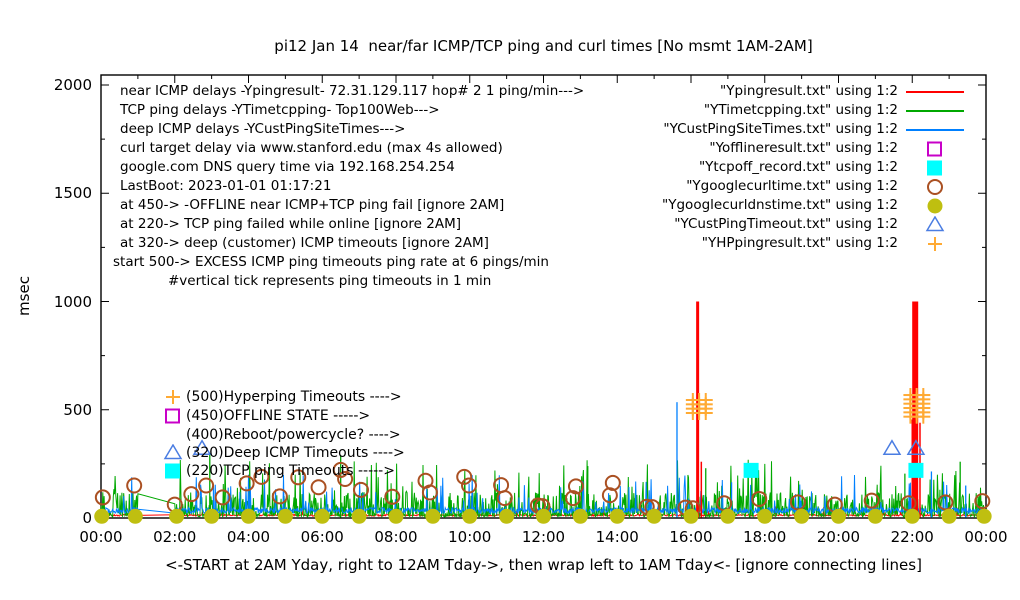 The image size is (1020, 600). I want to click on legend-sample-square-filled, so click(935, 168).